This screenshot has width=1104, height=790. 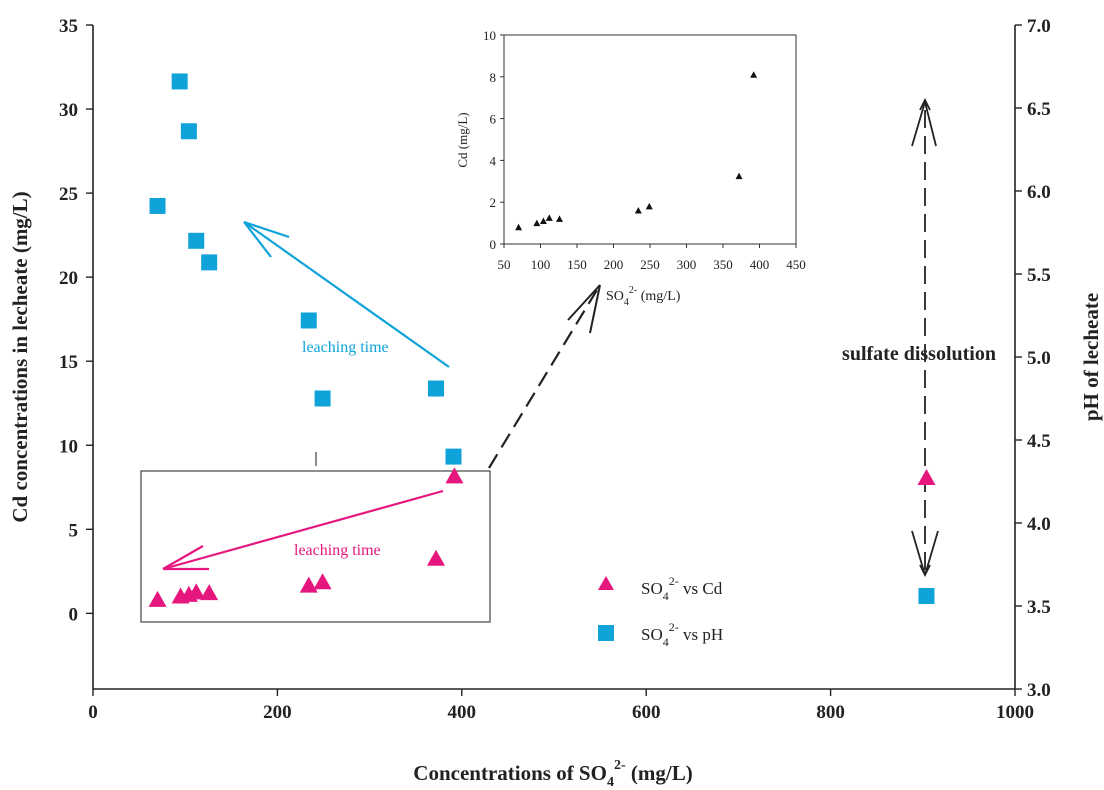 I want to click on inset-y-tick-label: 8, so click(x=493, y=77).